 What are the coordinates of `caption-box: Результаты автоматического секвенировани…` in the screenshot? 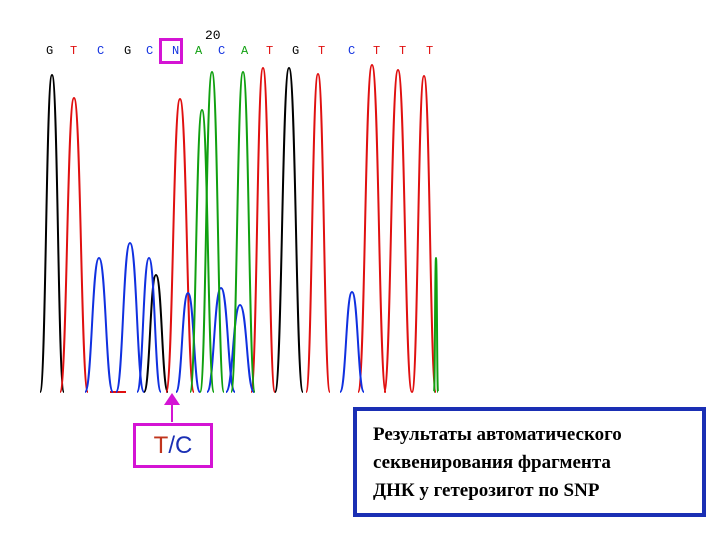 It's located at (529, 462).